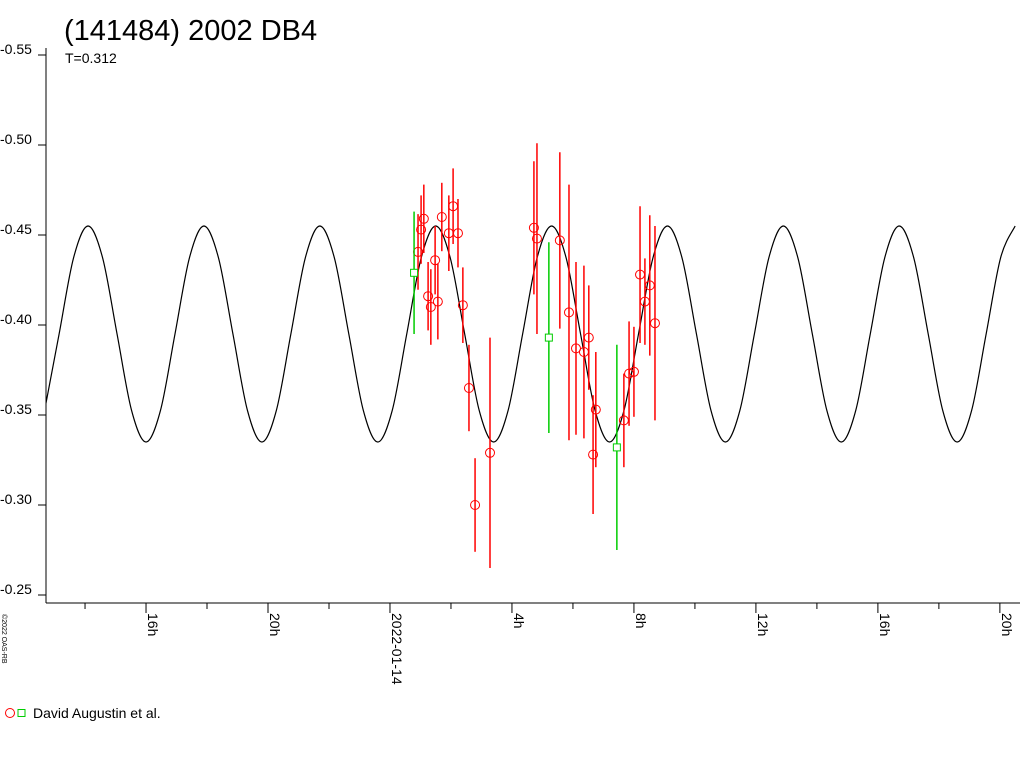 The height and width of the screenshot is (768, 1024). I want to click on y-tick-label: -0.40, so click(16, 319).